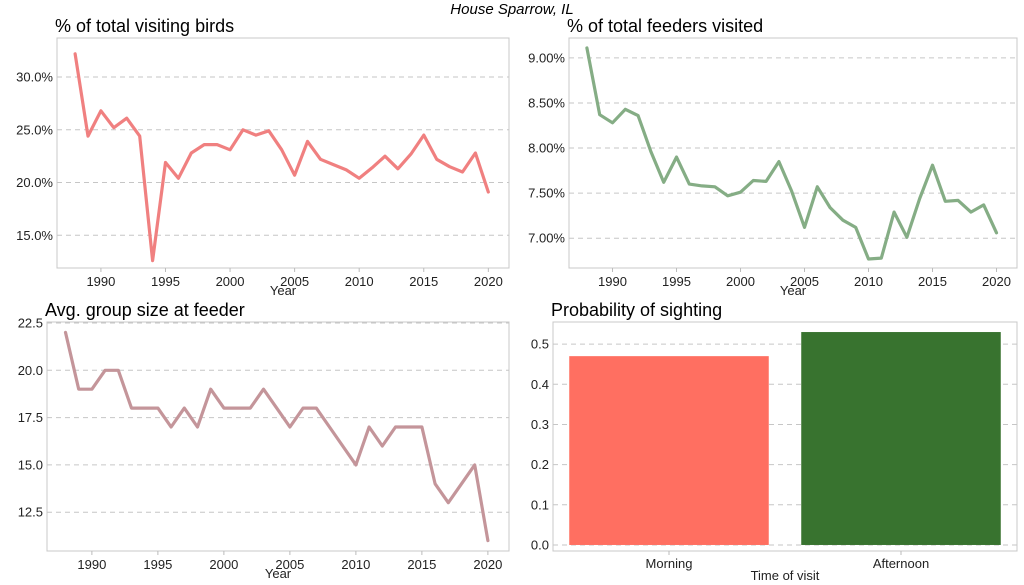  I want to click on x-axis-label: Time of visit, so click(785, 575).